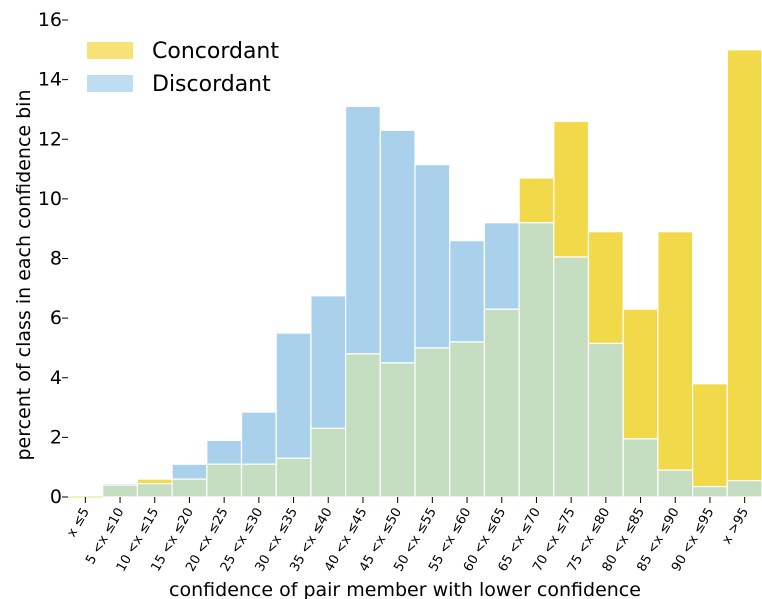 The width and height of the screenshot is (762, 599). Describe the element at coordinates (211, 84) in the screenshot. I see `legend-label-discordant: Discordant` at that location.